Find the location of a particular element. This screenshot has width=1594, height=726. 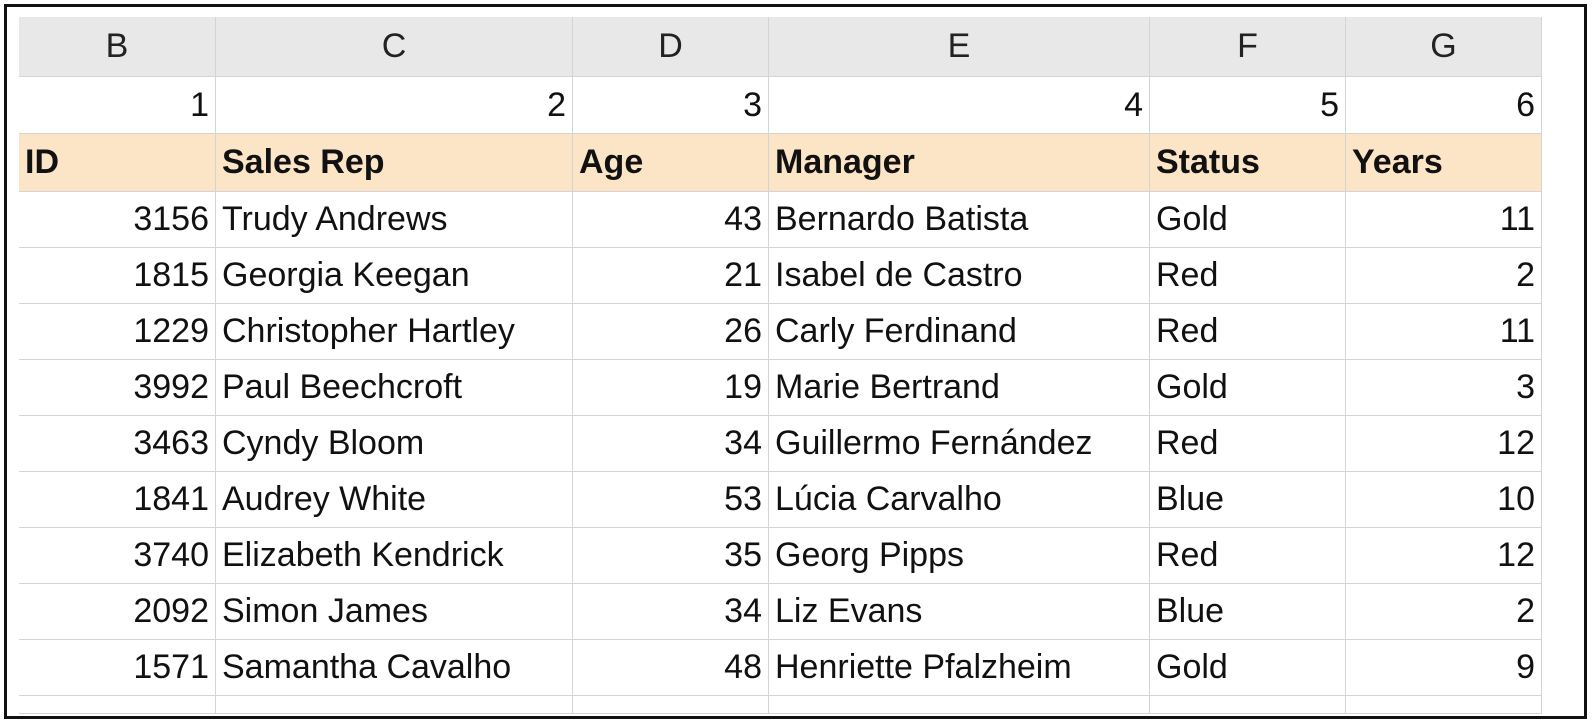

table-cell: Cyndy Bloom is located at coordinates (394, 444).